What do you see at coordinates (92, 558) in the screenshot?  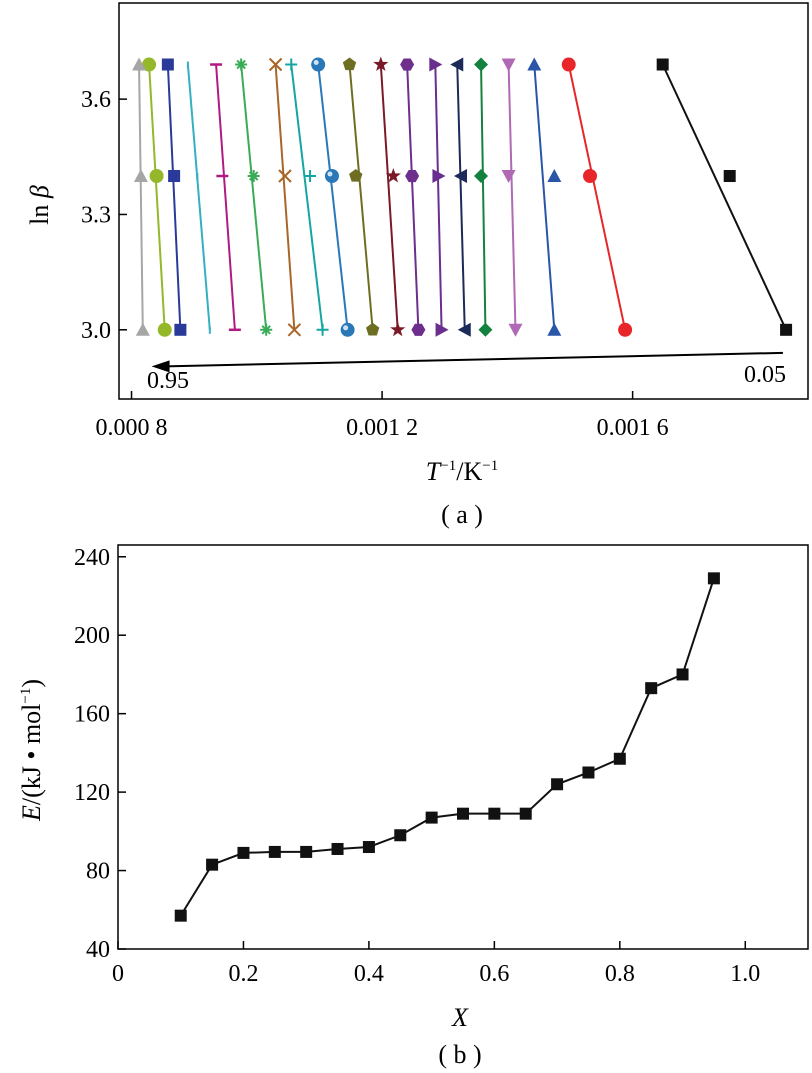 I see `y-tick-label-b: 240` at bounding box center [92, 558].